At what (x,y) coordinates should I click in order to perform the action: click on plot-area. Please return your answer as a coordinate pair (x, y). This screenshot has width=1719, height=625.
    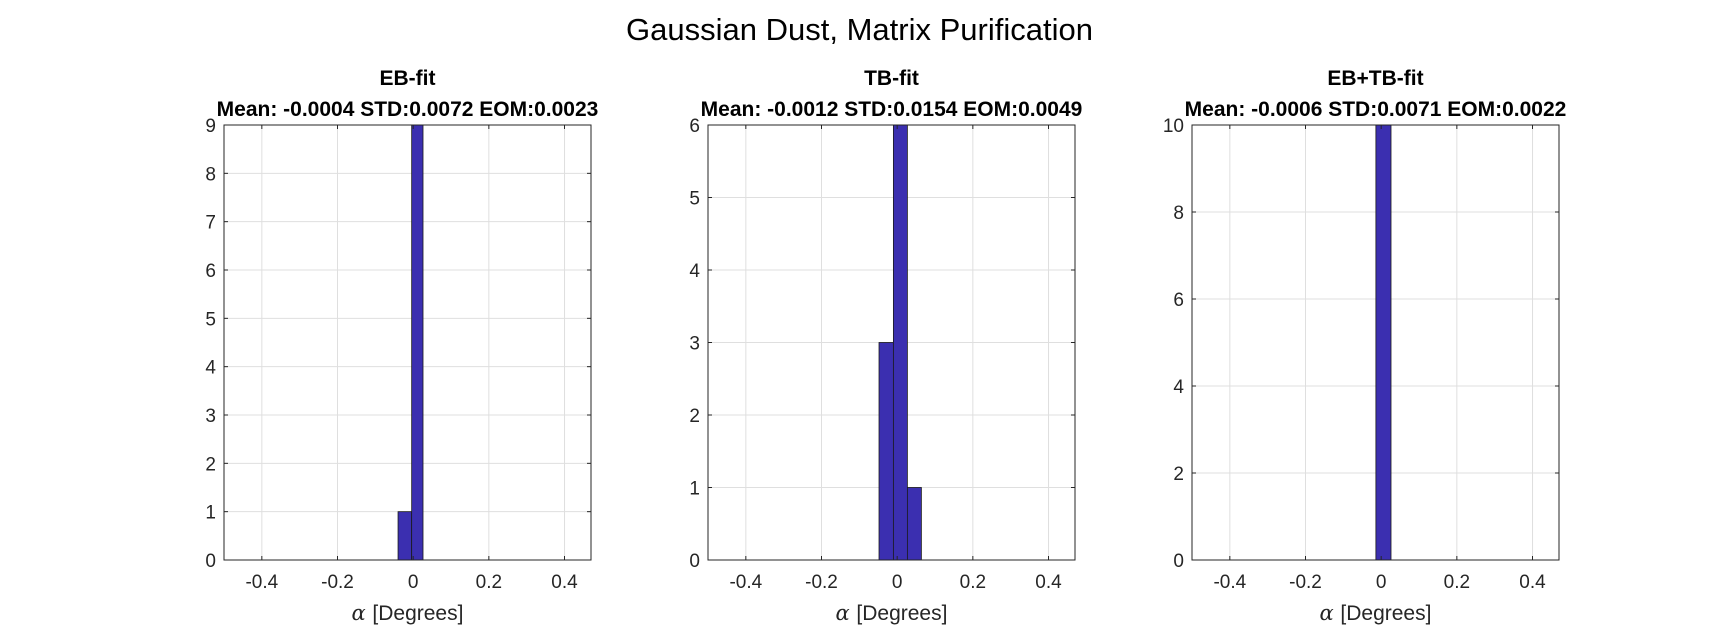
    Looking at the image, I should click on (407, 342).